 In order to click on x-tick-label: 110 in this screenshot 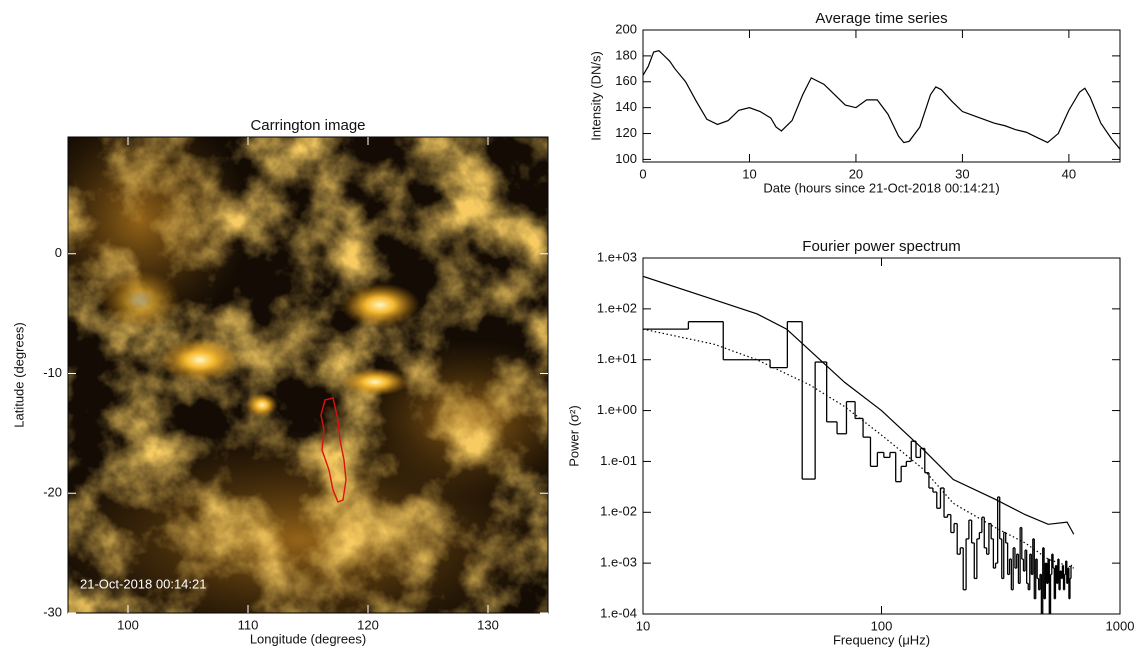, I will do `click(248, 624)`.